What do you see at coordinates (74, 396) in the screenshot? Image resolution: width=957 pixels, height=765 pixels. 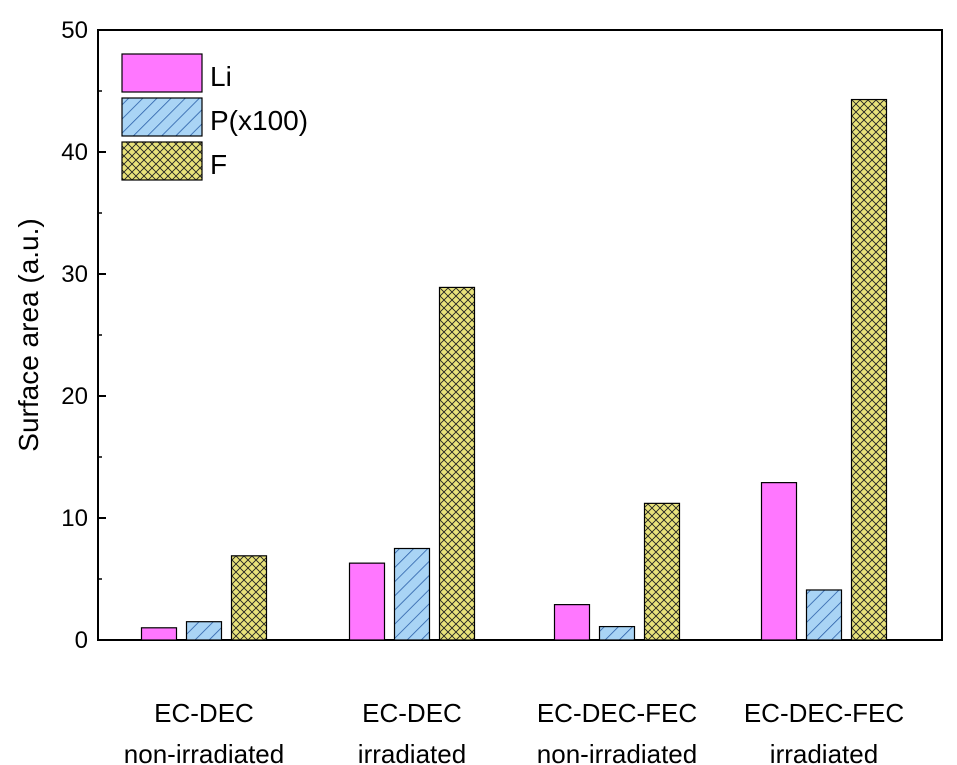 I see `y-tick-label: 20` at bounding box center [74, 396].